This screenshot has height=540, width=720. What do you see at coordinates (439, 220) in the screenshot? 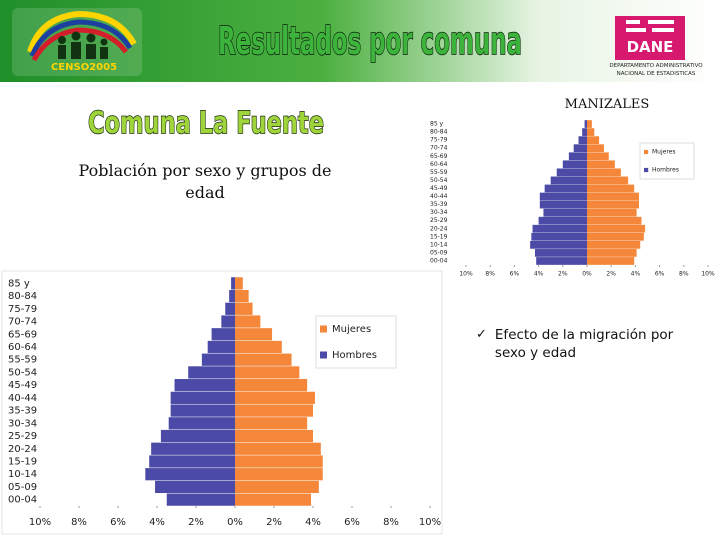
I see `y-tick-label: 25-29` at bounding box center [439, 220].